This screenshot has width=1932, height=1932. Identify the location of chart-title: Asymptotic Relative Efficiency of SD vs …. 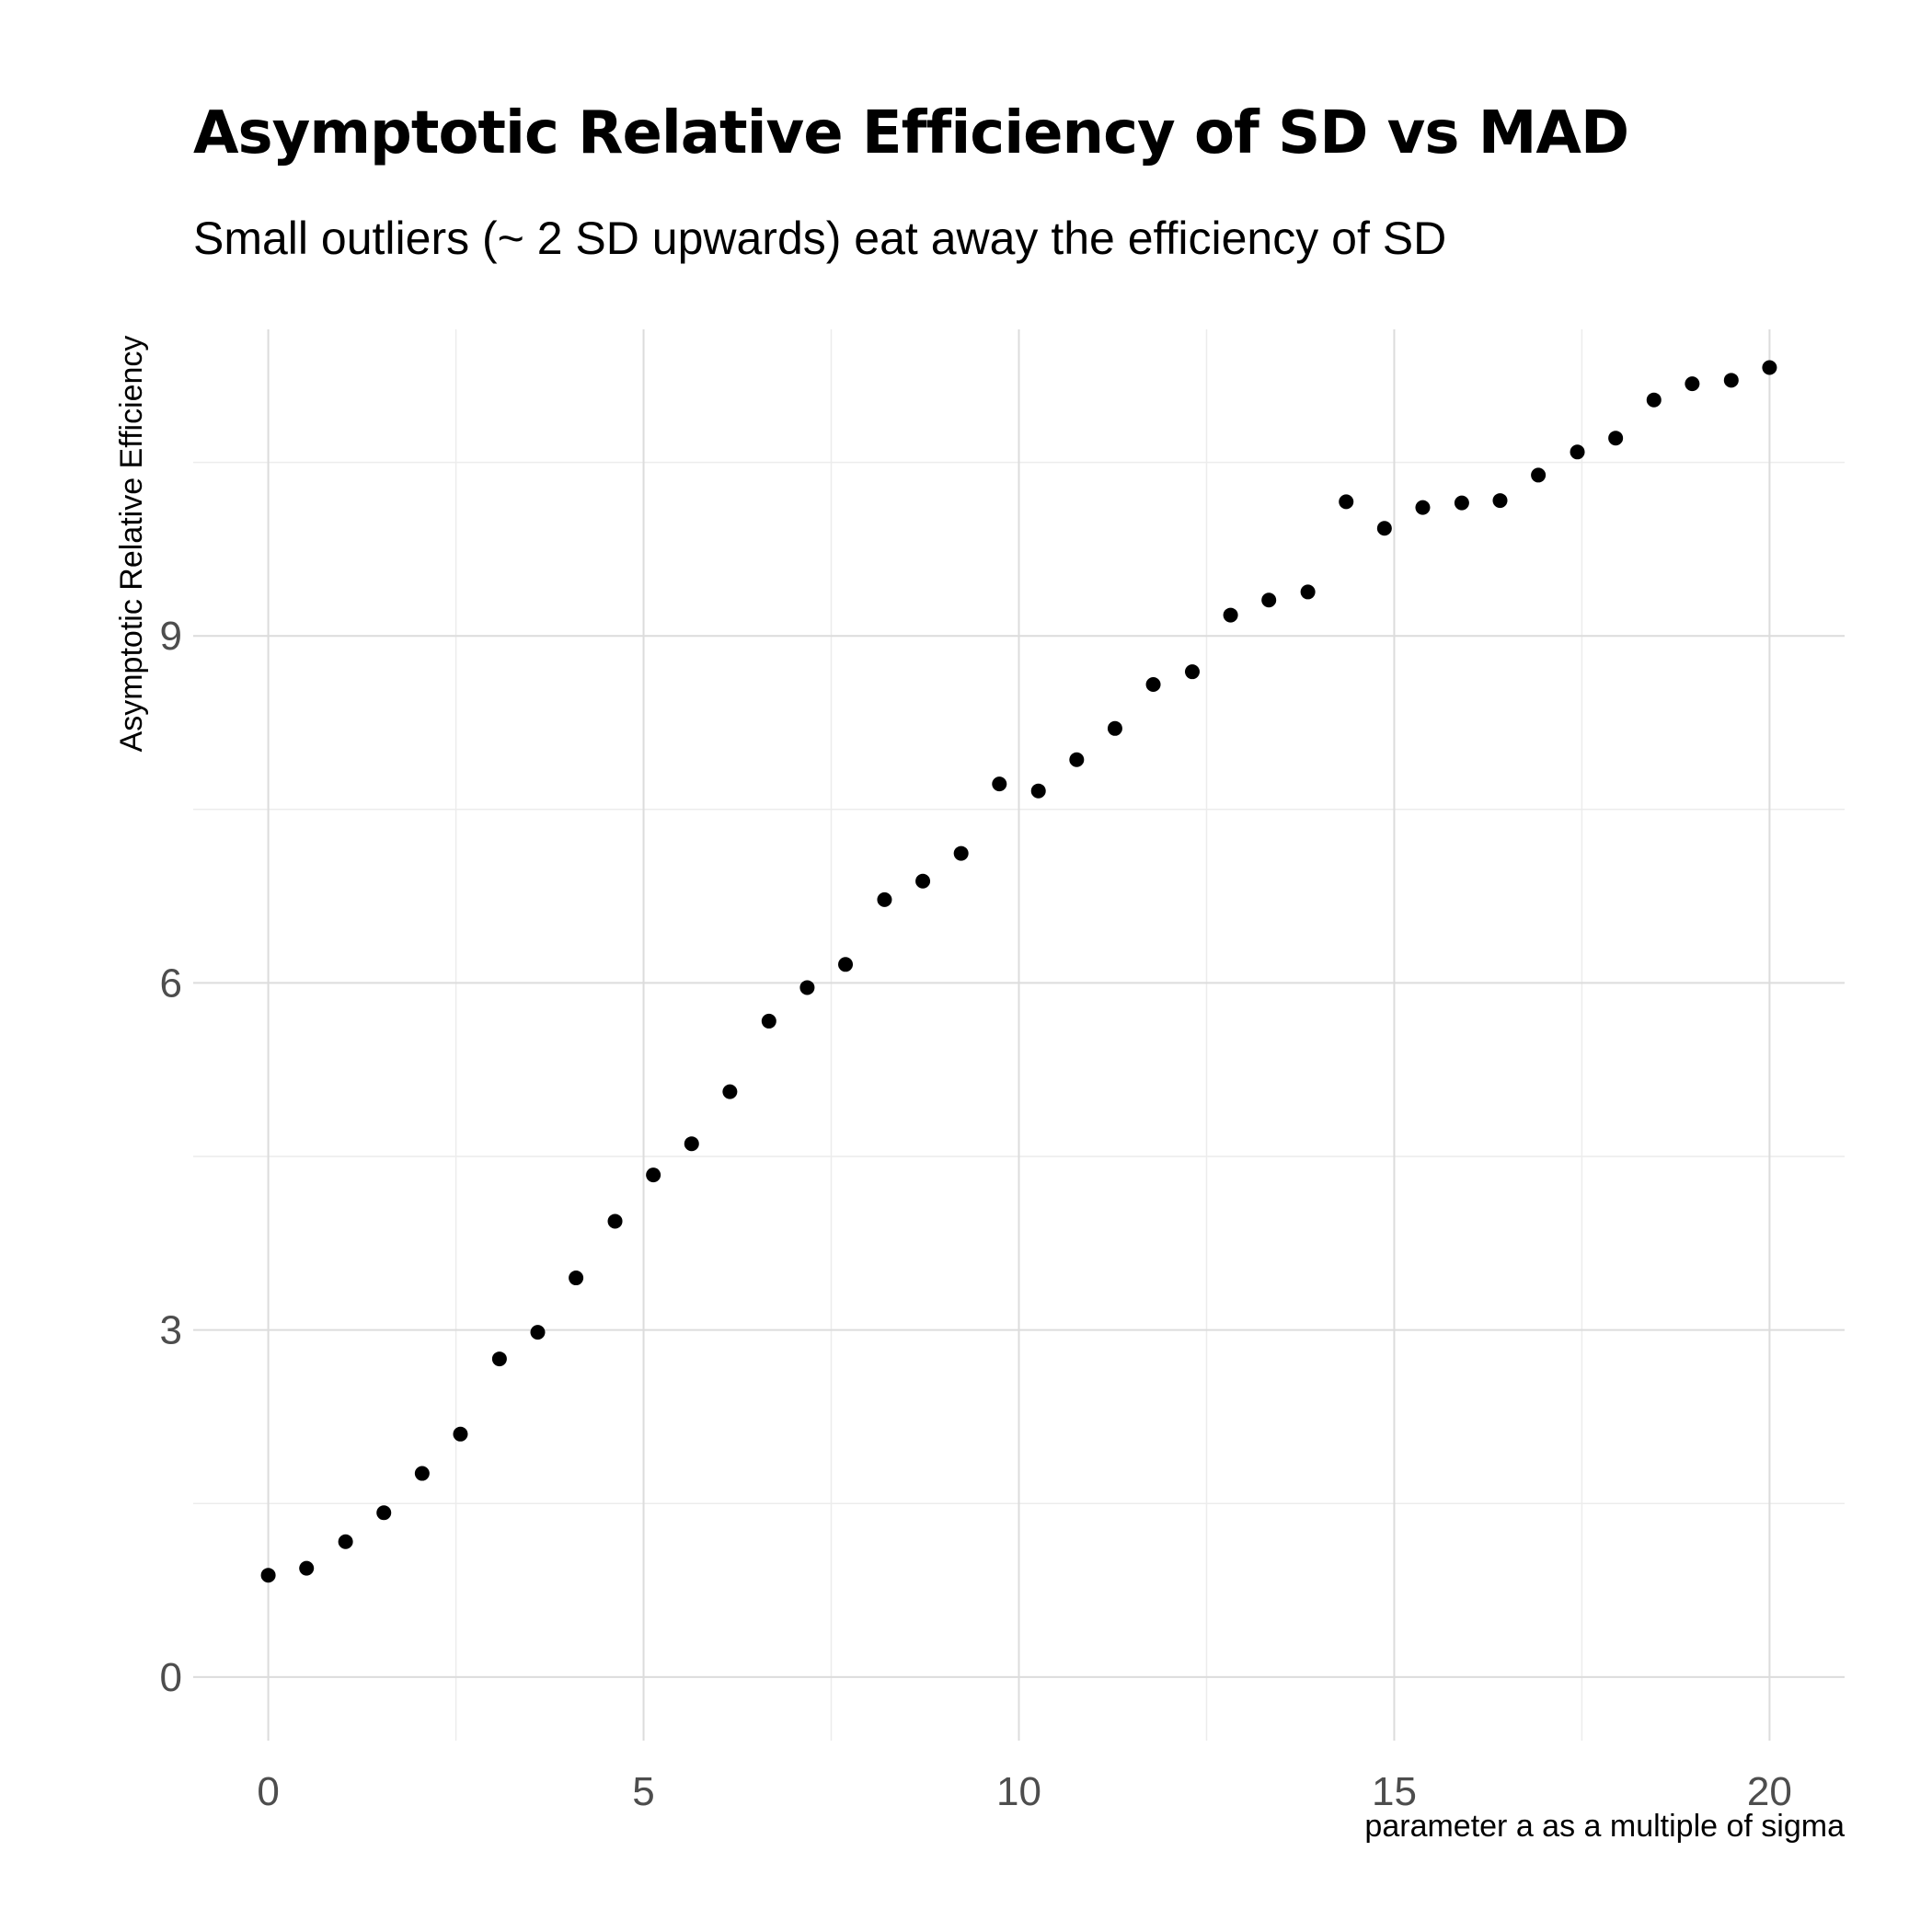
(911, 133).